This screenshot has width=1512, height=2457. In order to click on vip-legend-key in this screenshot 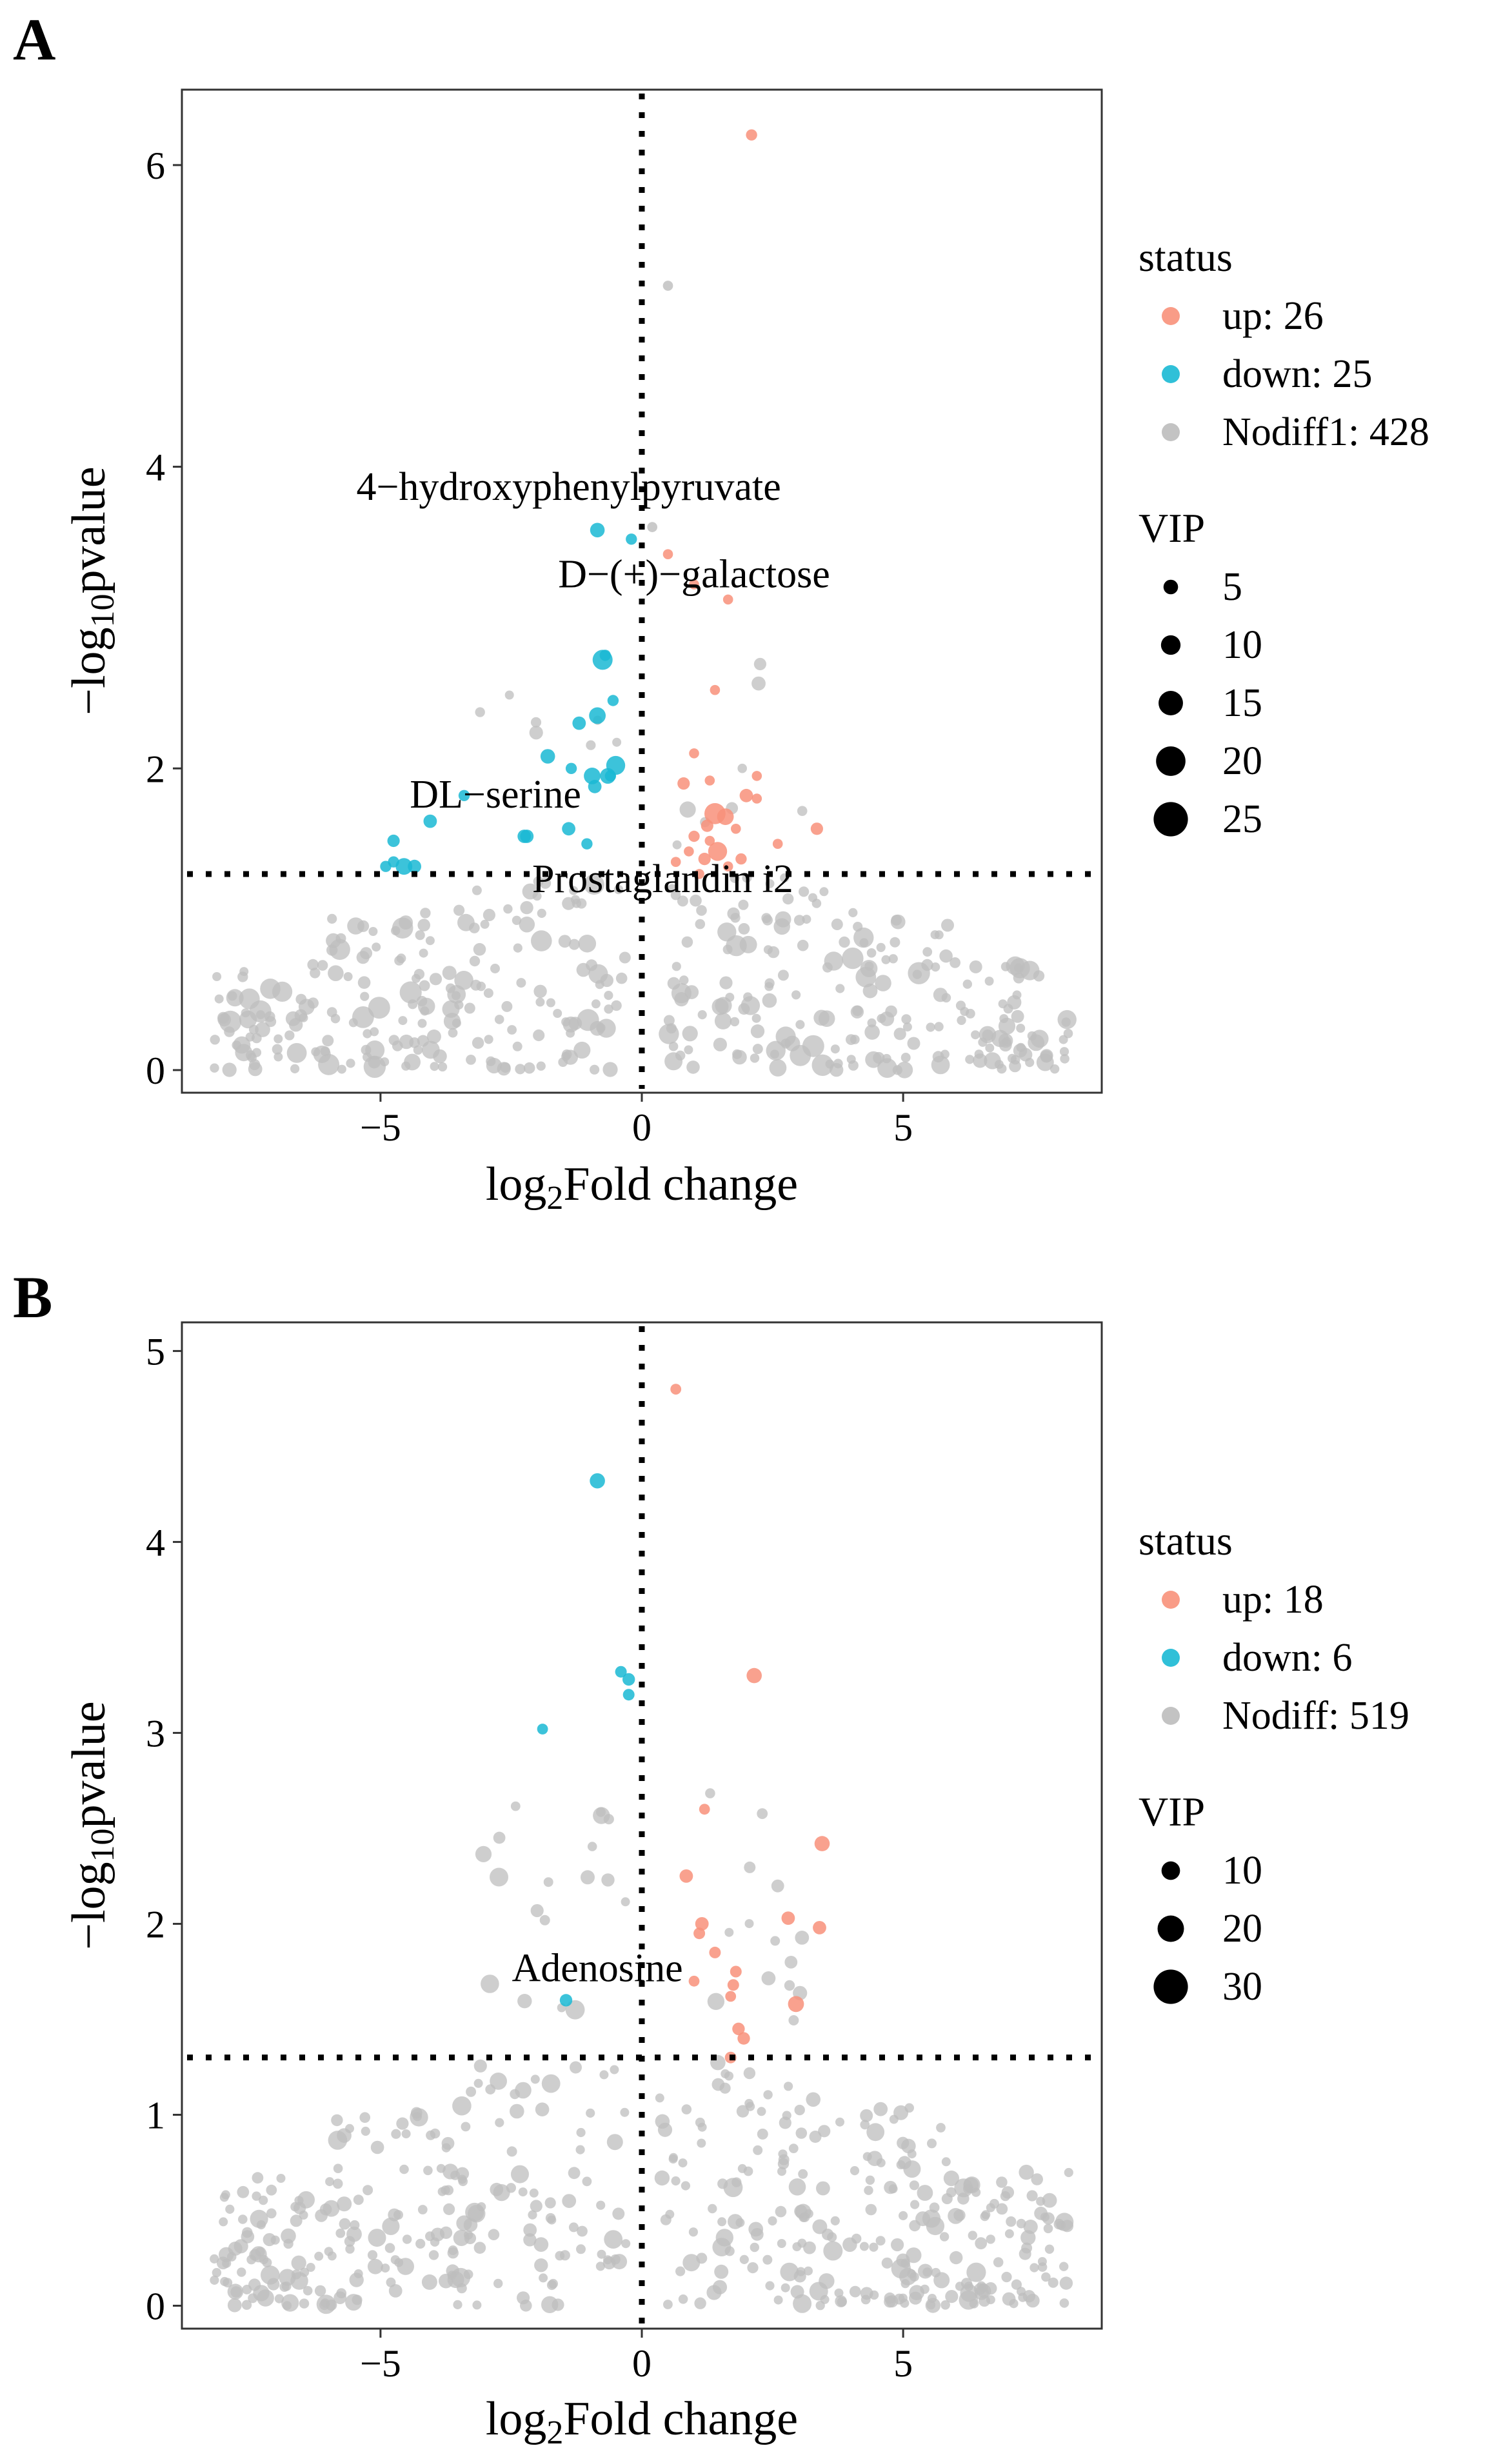, I will do `click(1170, 1871)`.